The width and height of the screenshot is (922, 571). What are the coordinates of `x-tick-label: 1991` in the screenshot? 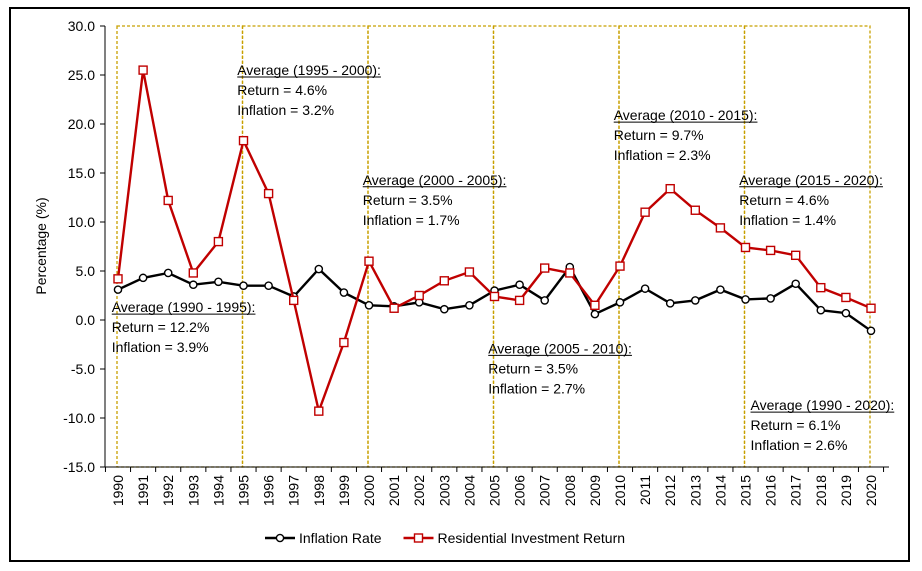 It's located at (143, 490).